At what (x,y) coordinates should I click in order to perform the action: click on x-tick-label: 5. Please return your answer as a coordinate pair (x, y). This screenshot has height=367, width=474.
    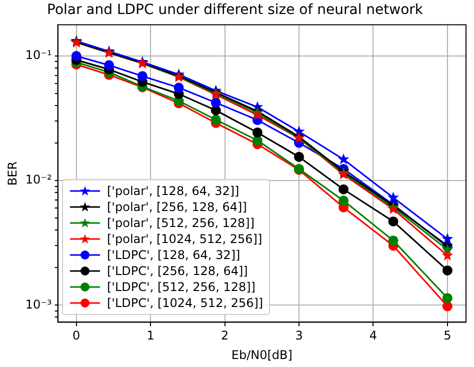
    Looking at the image, I should click on (448, 335).